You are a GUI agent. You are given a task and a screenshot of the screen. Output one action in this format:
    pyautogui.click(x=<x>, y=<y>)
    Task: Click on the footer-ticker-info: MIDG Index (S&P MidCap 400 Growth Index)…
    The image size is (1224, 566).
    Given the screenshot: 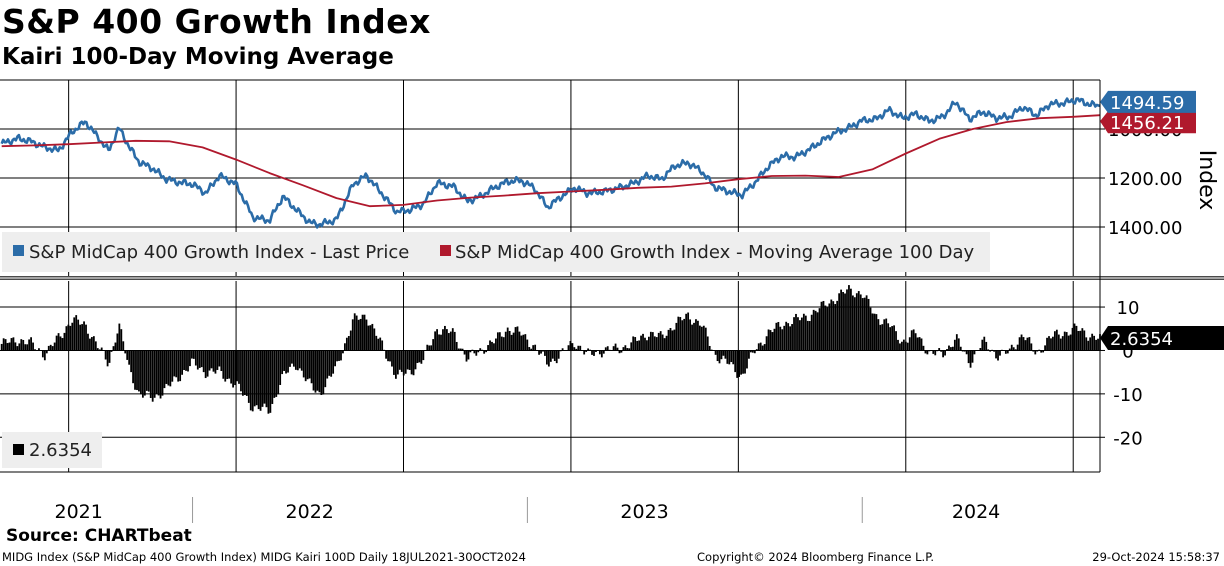 What is the action you would take?
    pyautogui.click(x=264, y=557)
    